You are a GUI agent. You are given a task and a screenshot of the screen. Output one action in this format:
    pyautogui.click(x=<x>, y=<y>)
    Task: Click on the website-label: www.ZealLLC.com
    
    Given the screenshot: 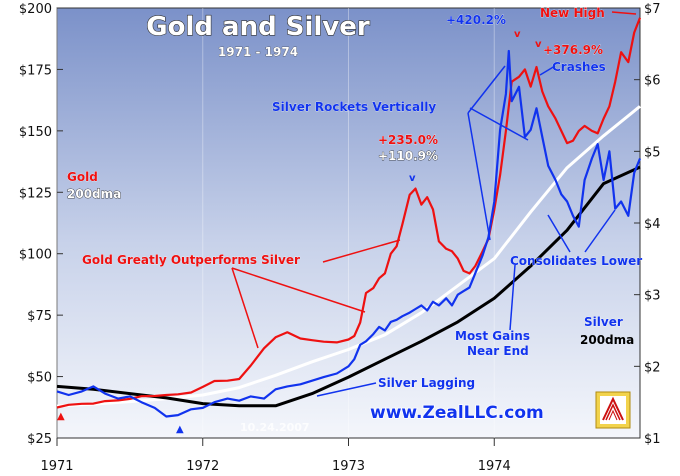 What is the action you would take?
    pyautogui.click(x=457, y=413)
    